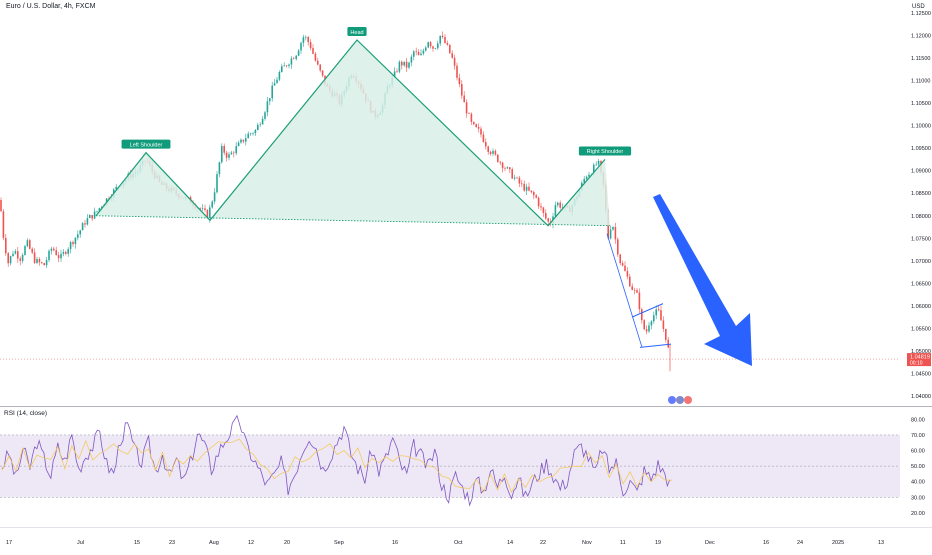 The height and width of the screenshot is (555, 932). Describe the element at coordinates (918, 498) in the screenshot. I see `rsi-tick-label: 30.00` at that location.